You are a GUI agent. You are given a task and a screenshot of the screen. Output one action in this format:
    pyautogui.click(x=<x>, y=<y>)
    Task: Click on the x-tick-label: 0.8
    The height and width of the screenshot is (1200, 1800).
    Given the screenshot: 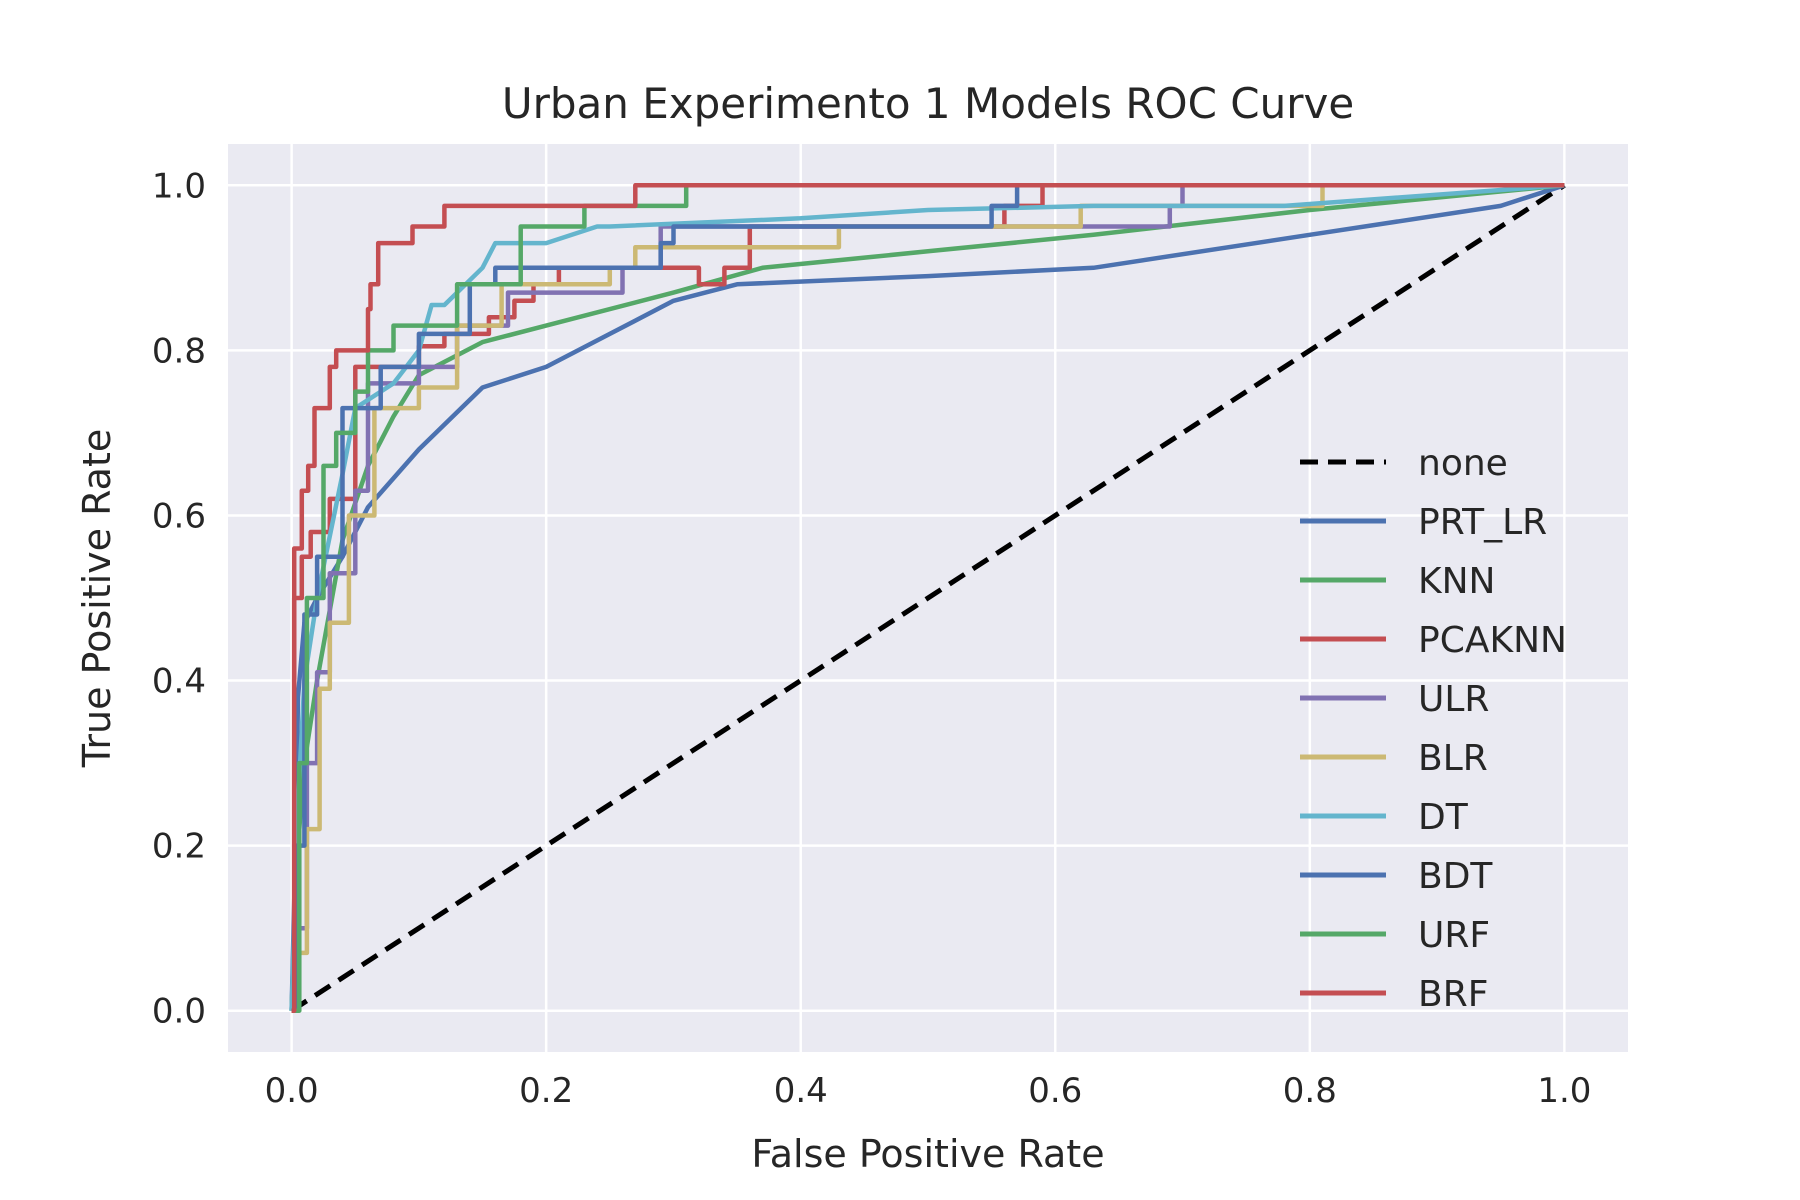 What is the action you would take?
    pyautogui.click(x=1310, y=1091)
    